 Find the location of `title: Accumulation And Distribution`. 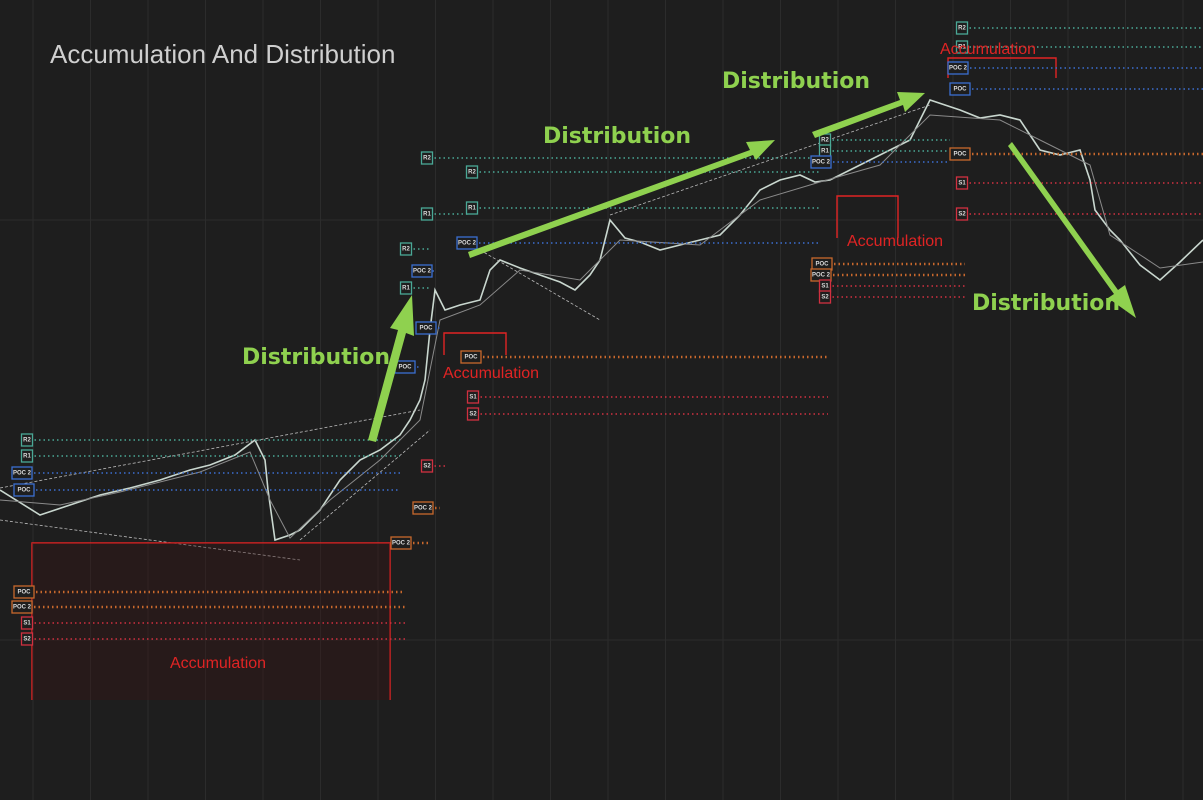

title: Accumulation And Distribution is located at coordinates (222, 54).